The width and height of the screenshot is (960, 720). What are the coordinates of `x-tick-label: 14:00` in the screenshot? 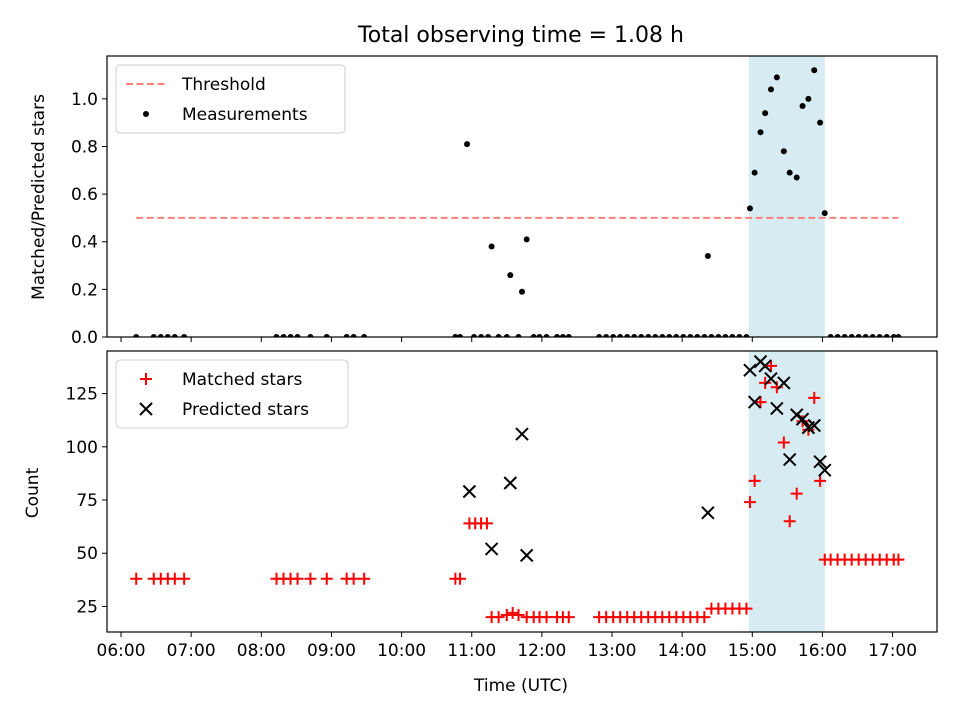 It's located at (682, 651).